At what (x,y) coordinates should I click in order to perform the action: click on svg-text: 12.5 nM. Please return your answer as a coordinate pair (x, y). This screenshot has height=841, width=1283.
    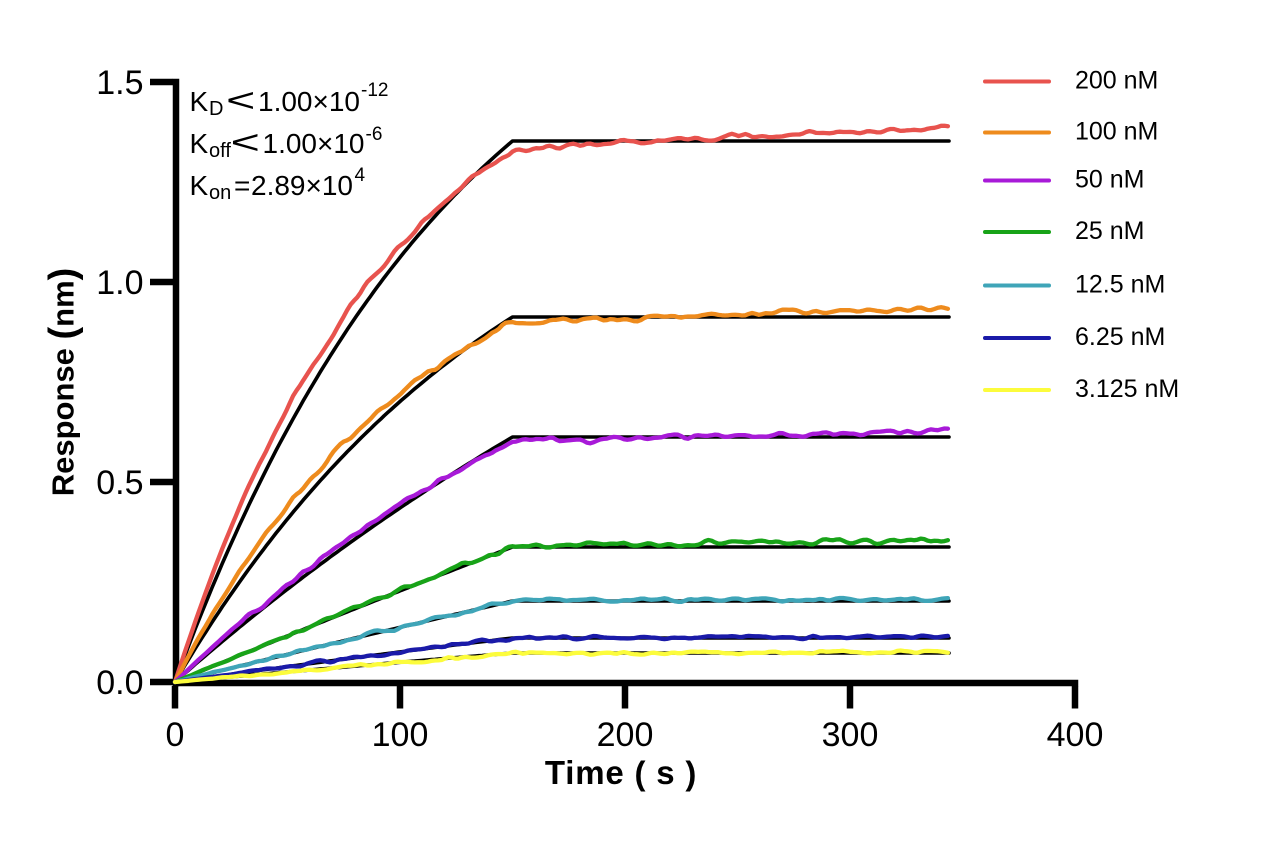
    Looking at the image, I should click on (1120, 284).